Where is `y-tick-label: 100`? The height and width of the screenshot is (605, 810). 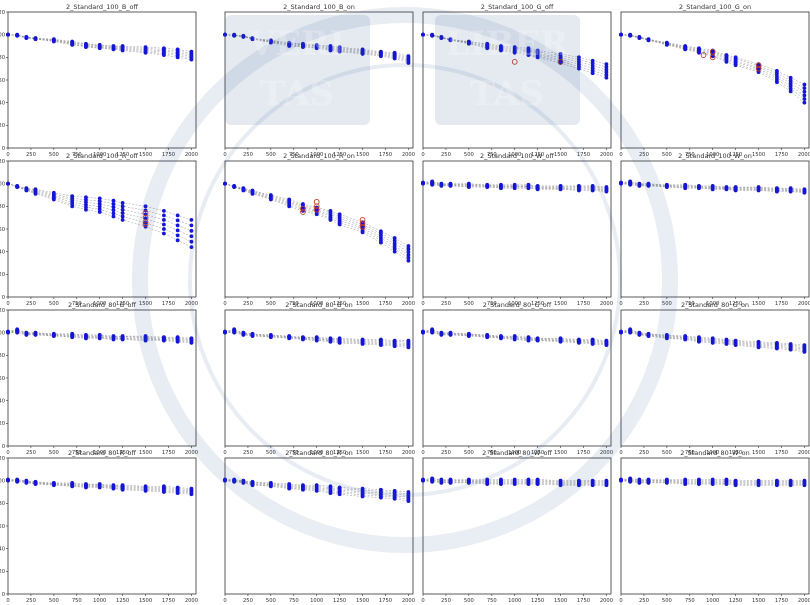
y-tick-label: 100 is located at coordinates (2, 35).